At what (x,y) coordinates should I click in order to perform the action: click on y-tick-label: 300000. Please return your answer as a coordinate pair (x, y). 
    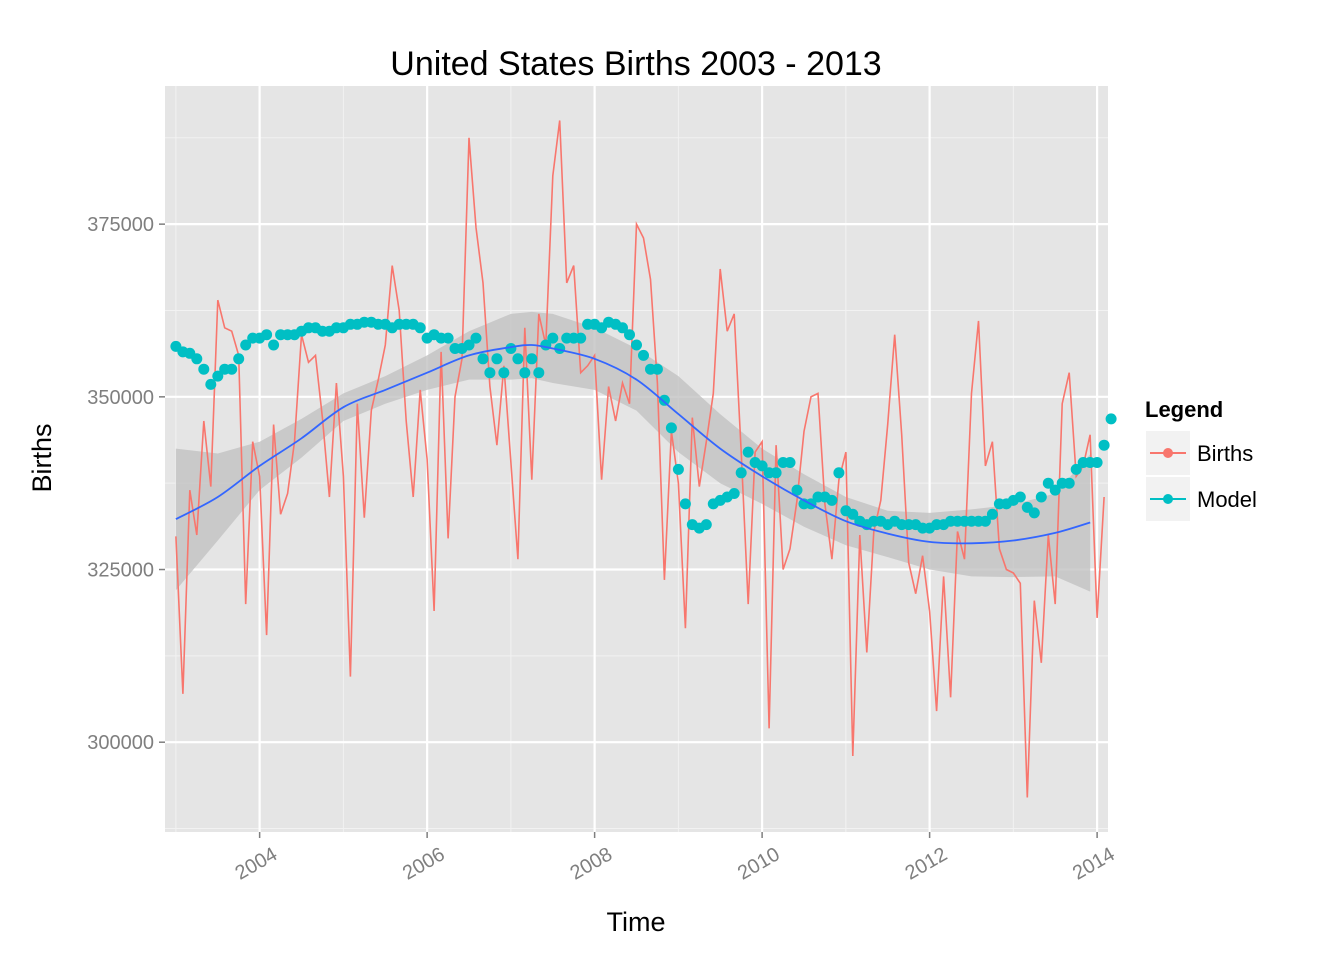
    Looking at the image, I should click on (120, 743).